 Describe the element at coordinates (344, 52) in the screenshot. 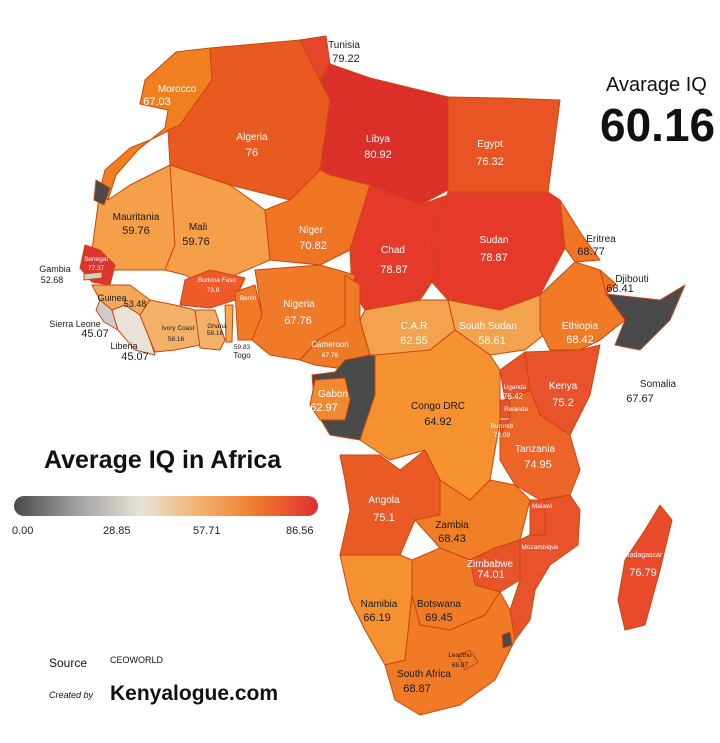

I see `label-tunisia: Tunisia 79.22` at that location.